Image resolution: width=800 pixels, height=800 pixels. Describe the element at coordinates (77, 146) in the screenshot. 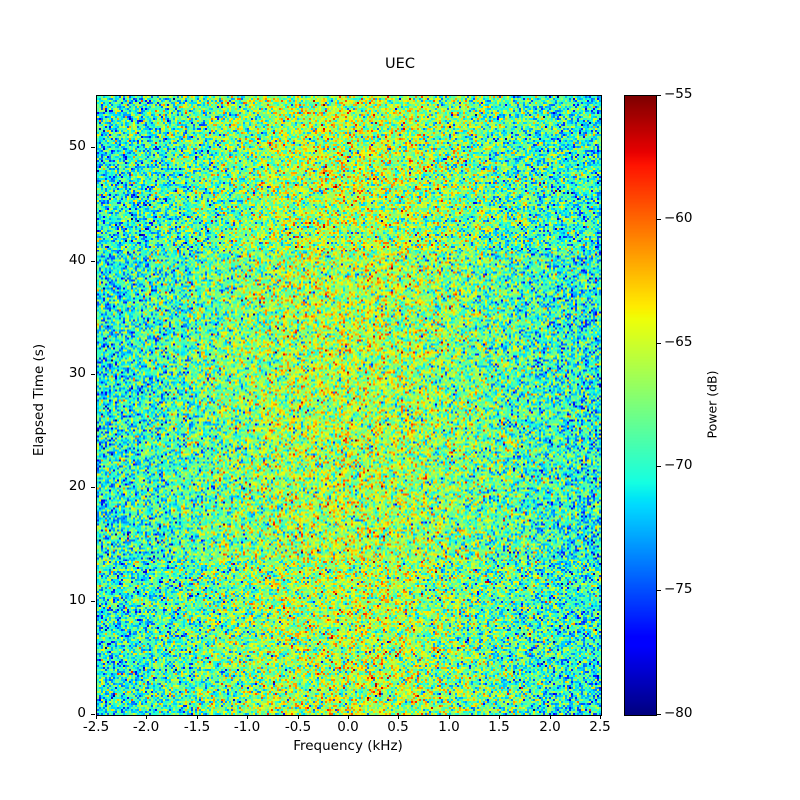

I see `y-tick-label: 50` at that location.